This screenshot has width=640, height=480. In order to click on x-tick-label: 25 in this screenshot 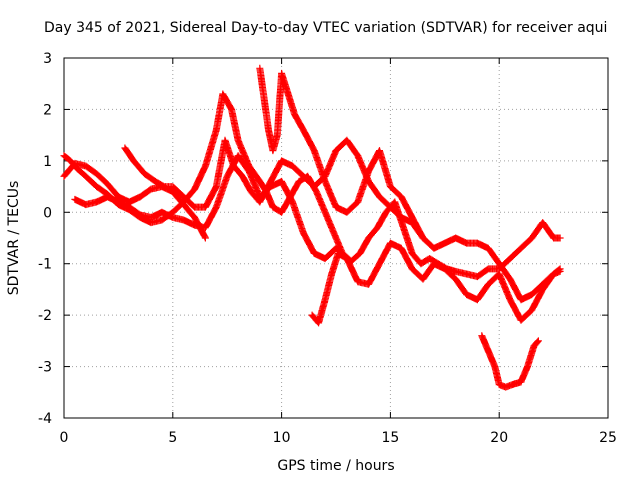, I will do `click(608, 438)`.